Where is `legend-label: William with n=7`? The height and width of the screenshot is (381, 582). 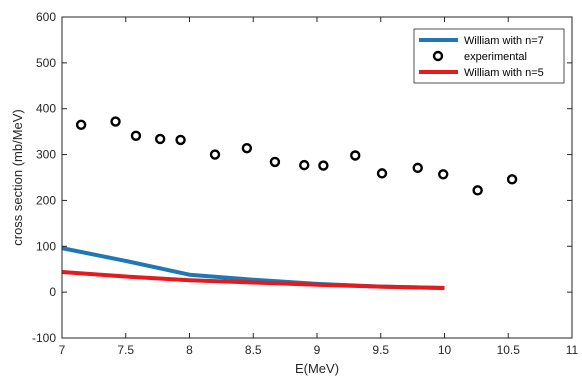
legend-label: William with n=7 is located at coordinates (504, 41).